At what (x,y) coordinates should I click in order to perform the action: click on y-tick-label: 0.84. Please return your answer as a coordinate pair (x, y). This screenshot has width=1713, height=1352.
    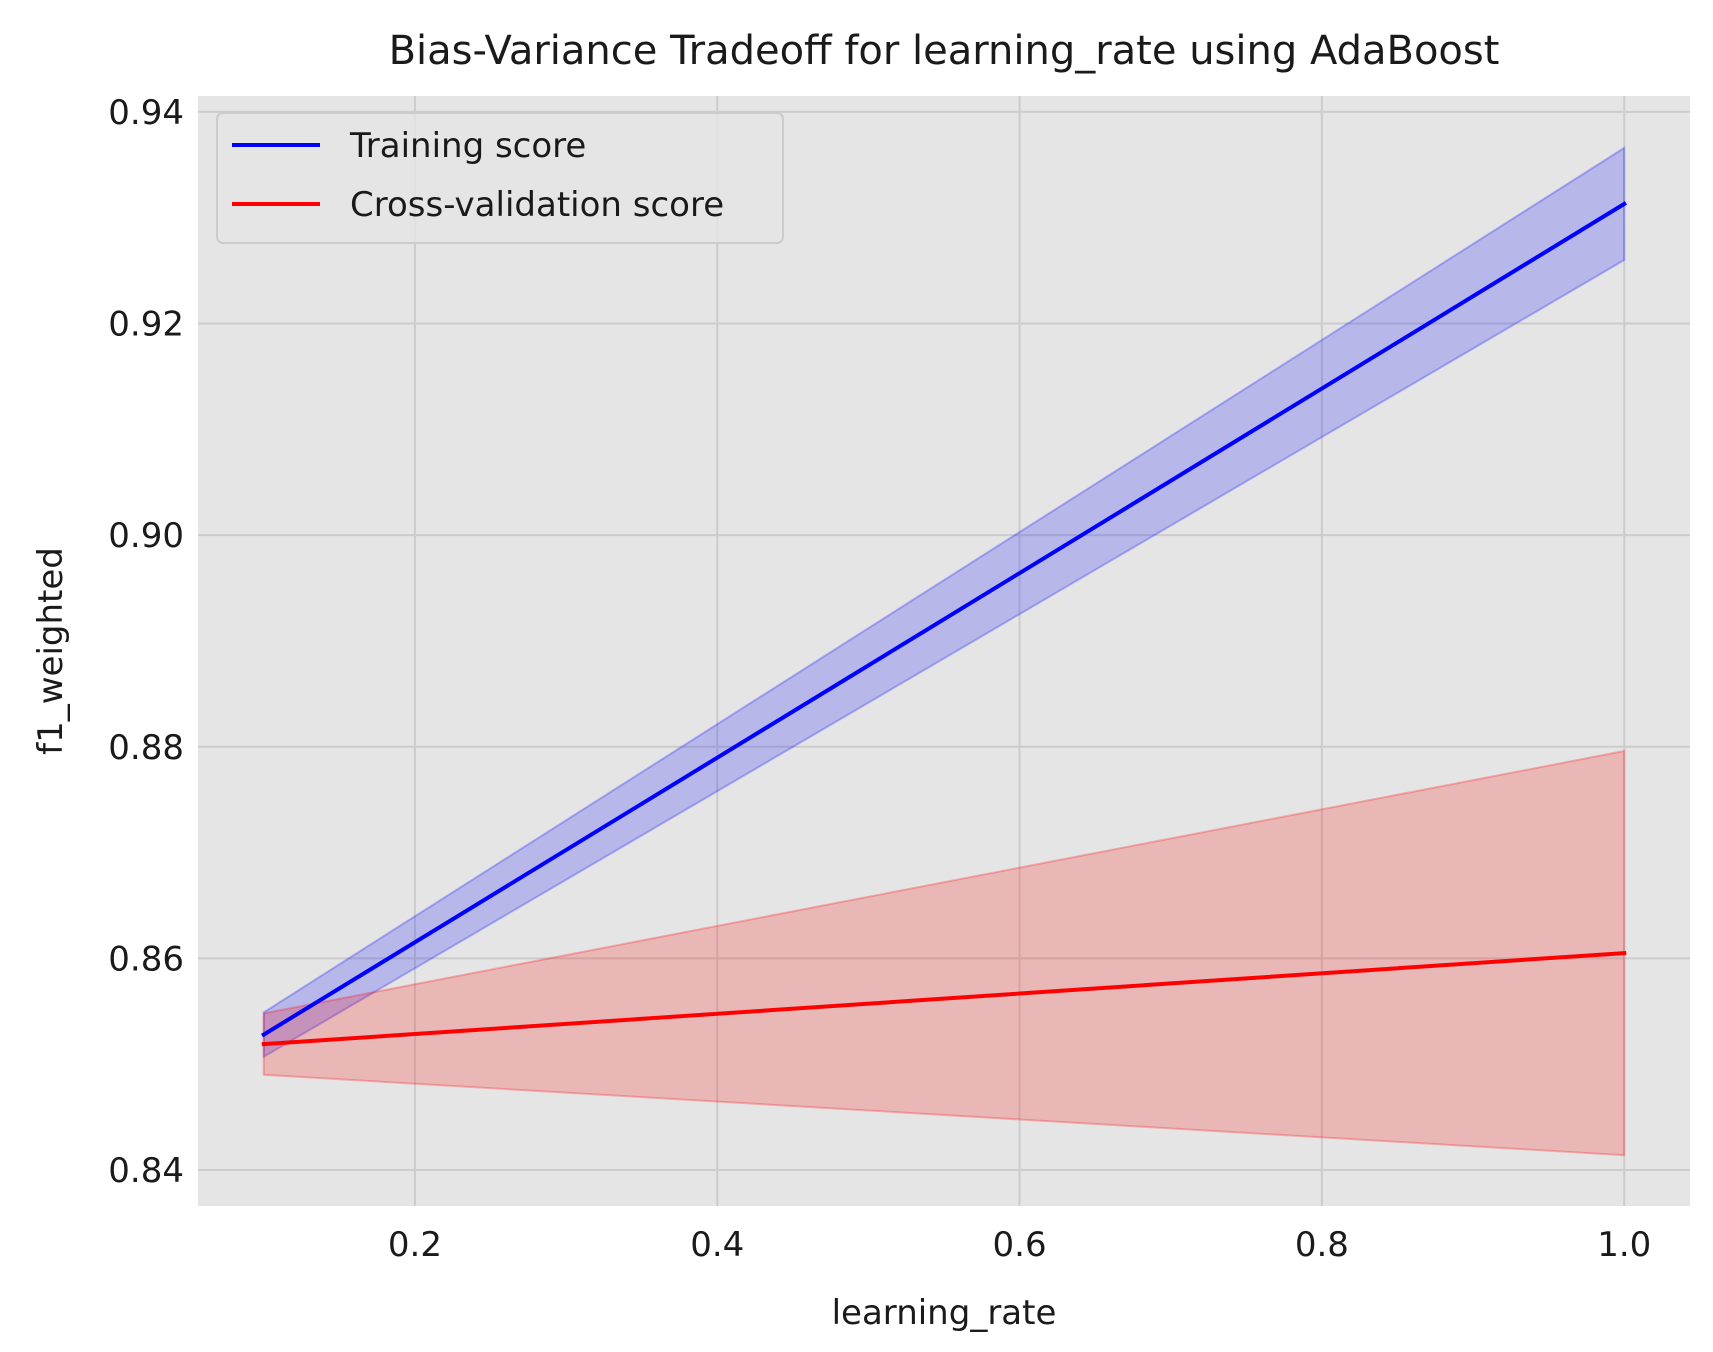
    Looking at the image, I should click on (146, 1171).